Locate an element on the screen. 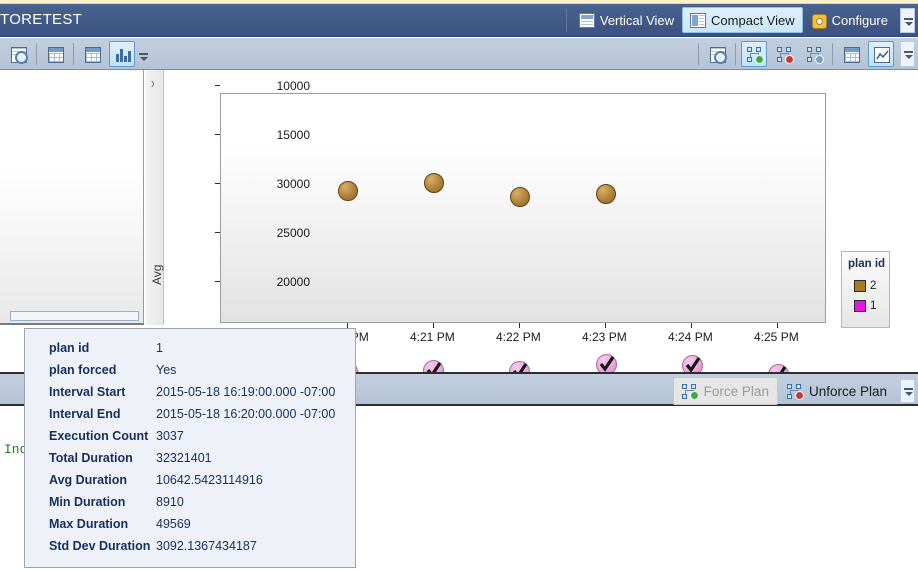  bar-chart-view-icon is located at coordinates (123, 55).